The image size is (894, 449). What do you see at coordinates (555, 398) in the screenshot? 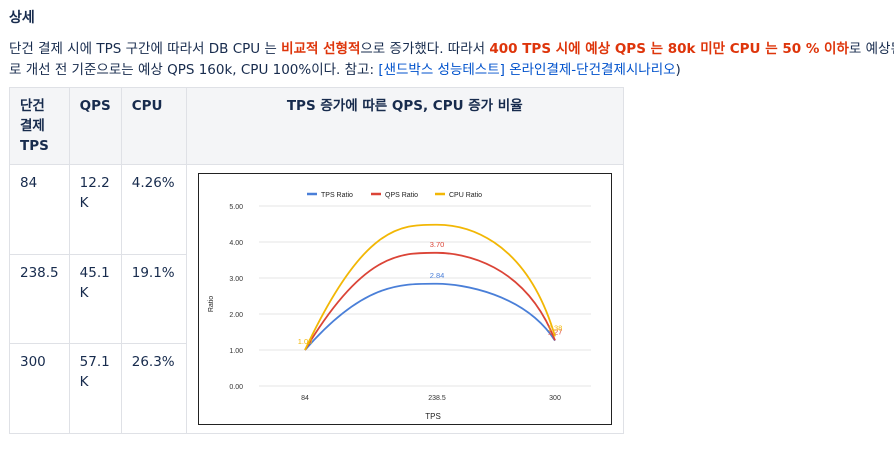
I see `x-tick-label: 300` at bounding box center [555, 398].